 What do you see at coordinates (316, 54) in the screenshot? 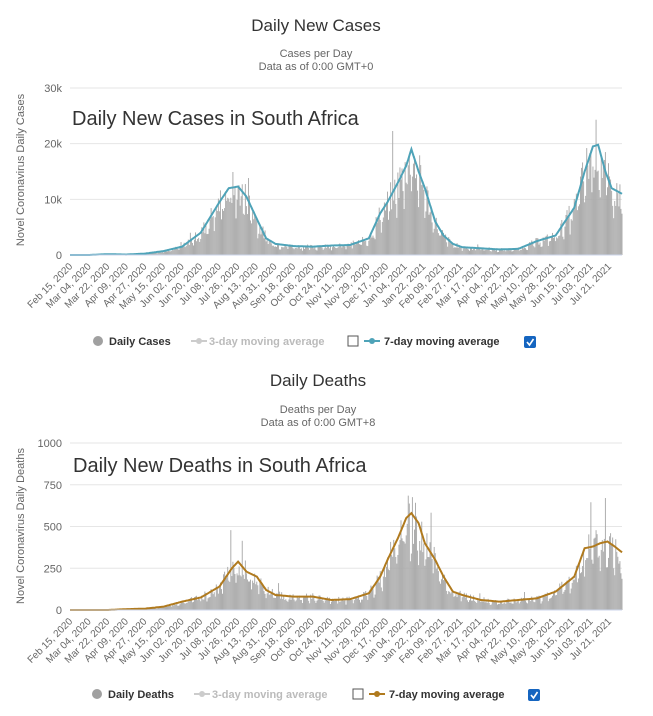
I see `cases-chart-subtitle-line1: Cases per Day` at bounding box center [316, 54].